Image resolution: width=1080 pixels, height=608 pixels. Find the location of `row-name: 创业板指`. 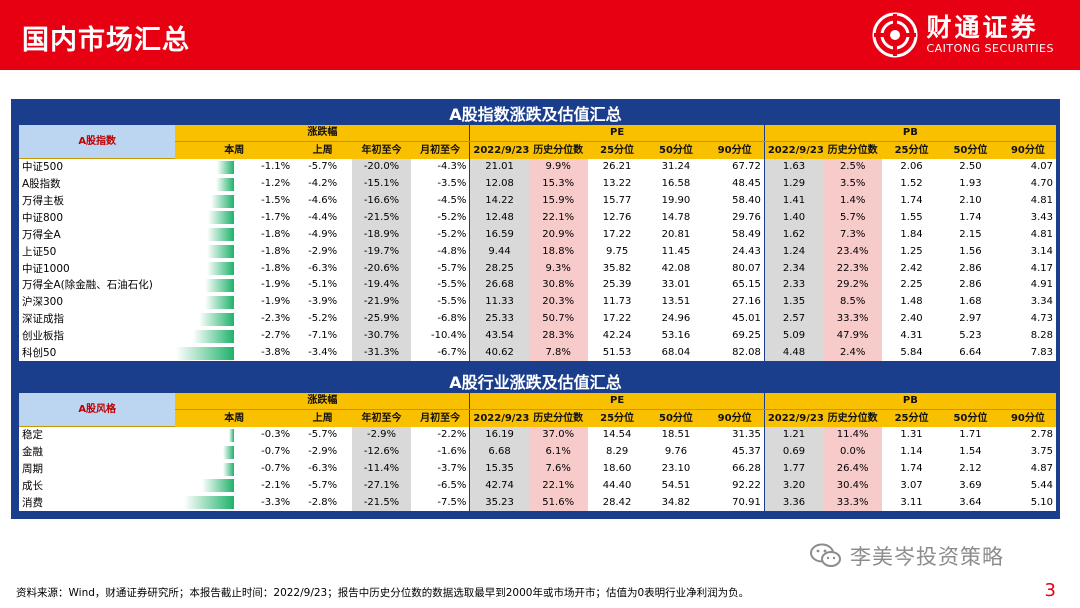

row-name: 创业板指 is located at coordinates (97, 336).